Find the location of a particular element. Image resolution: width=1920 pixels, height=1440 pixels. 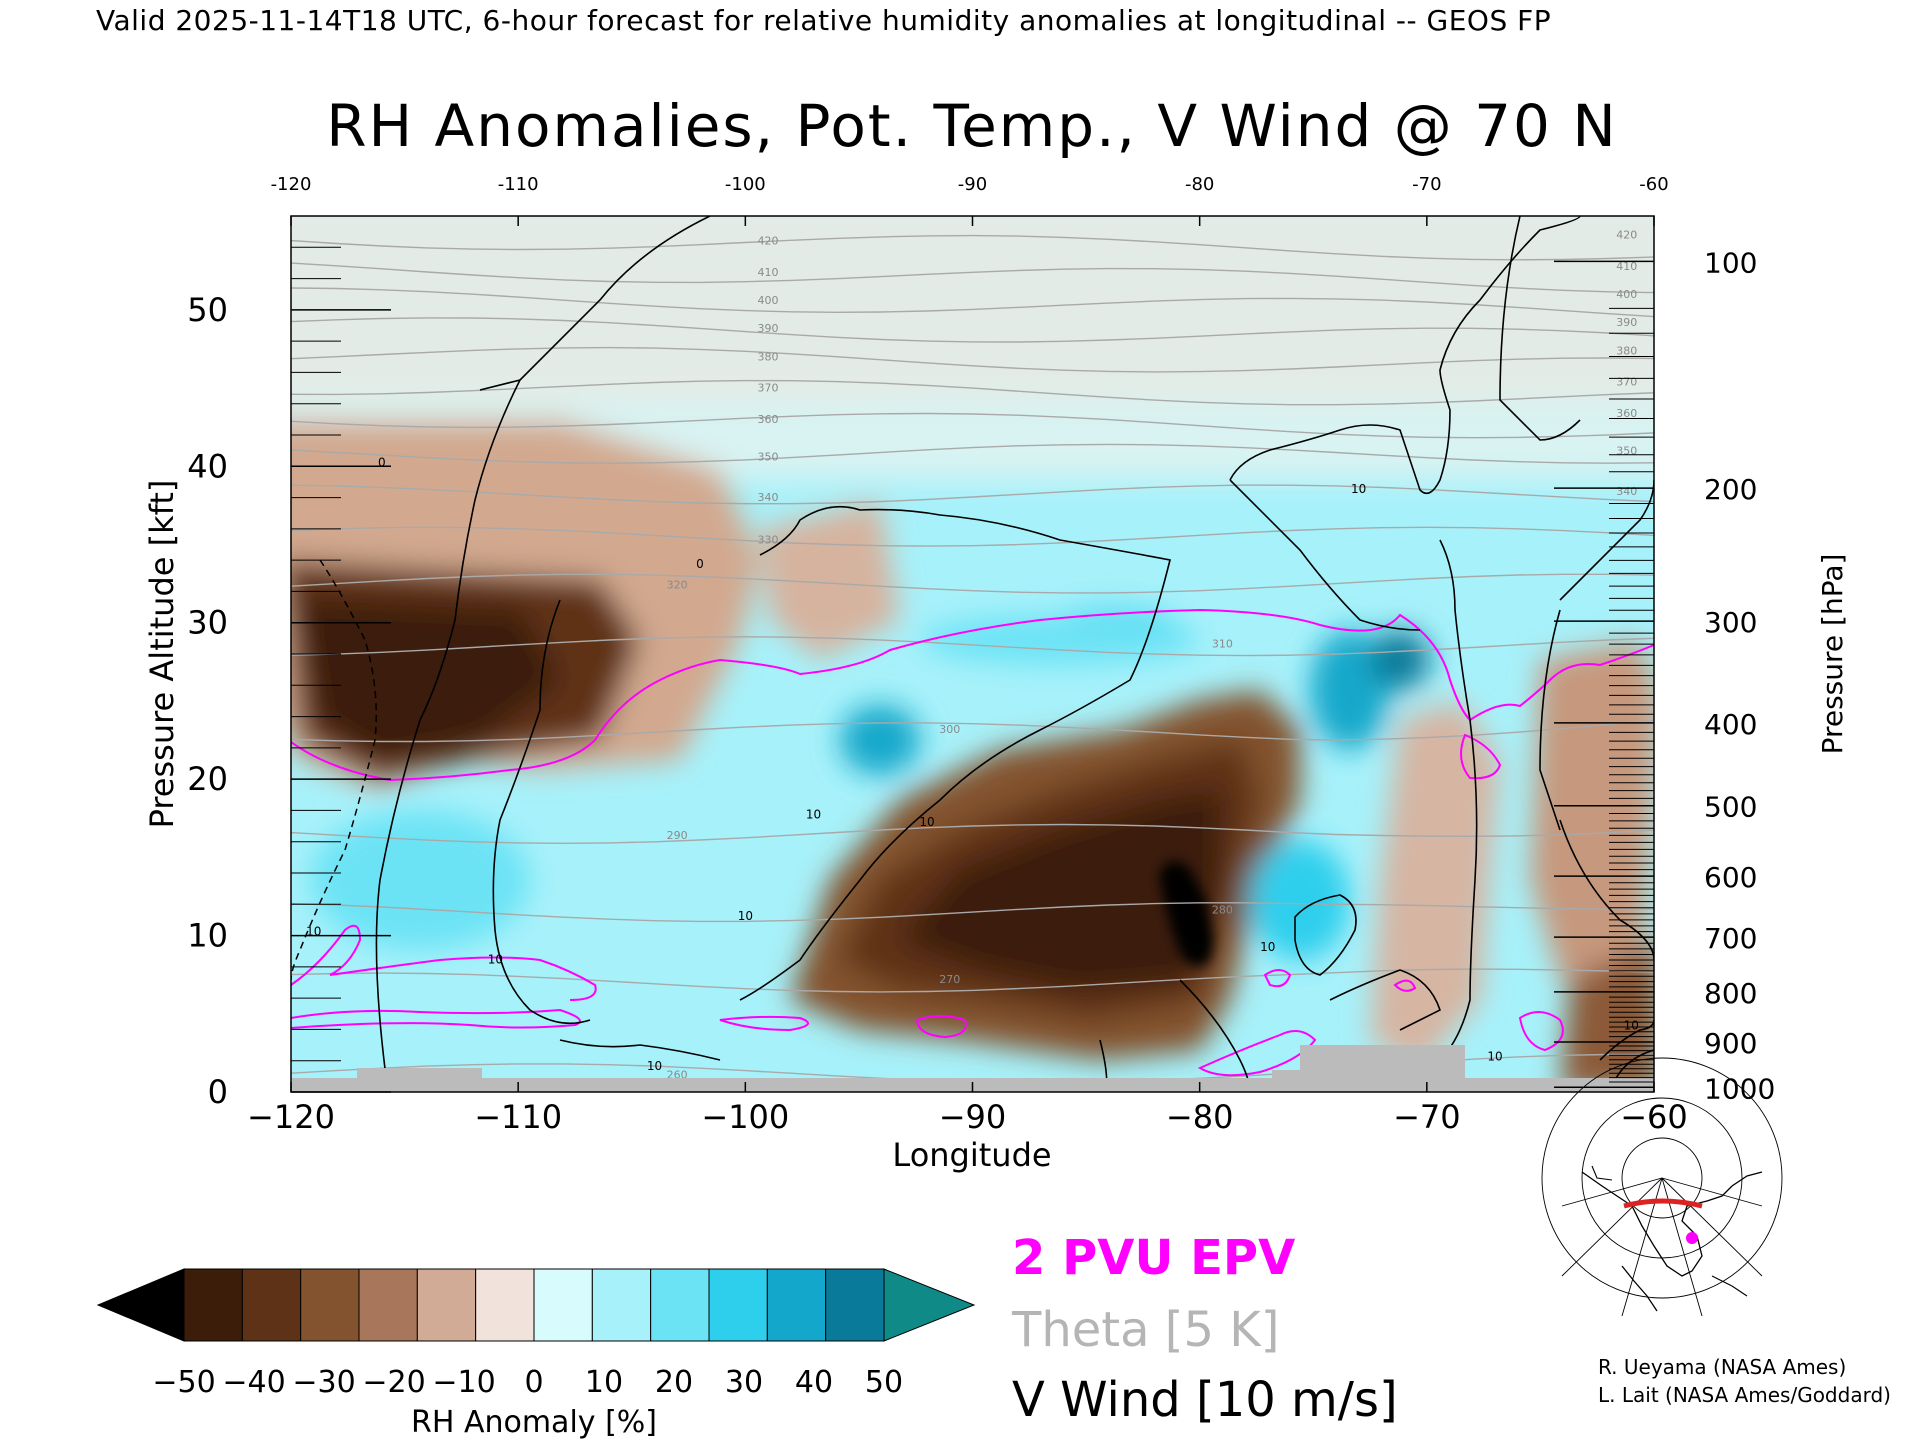

x-tick-label: −80 is located at coordinates (1200, 1117).